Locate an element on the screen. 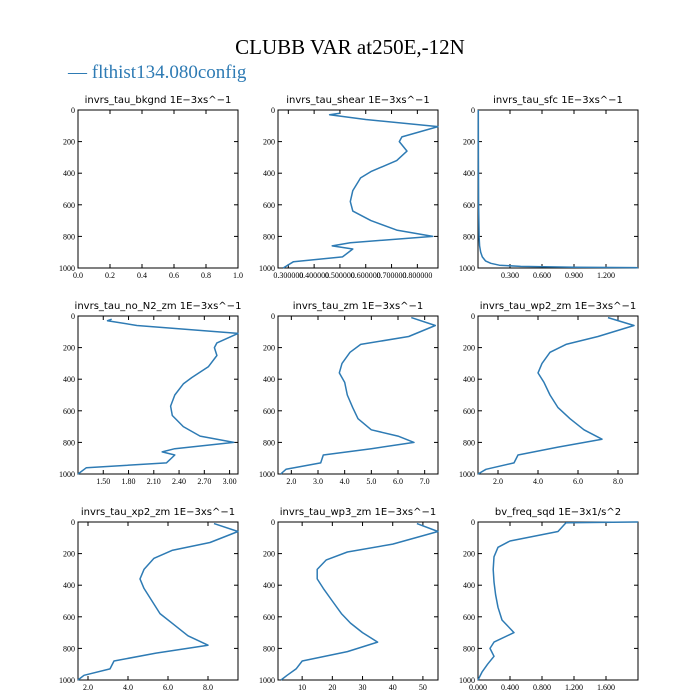 This screenshot has height=700, width=700. panel-title: invrs_tau_wp2_zm 1E−3xs^−1 is located at coordinates (558, 306).